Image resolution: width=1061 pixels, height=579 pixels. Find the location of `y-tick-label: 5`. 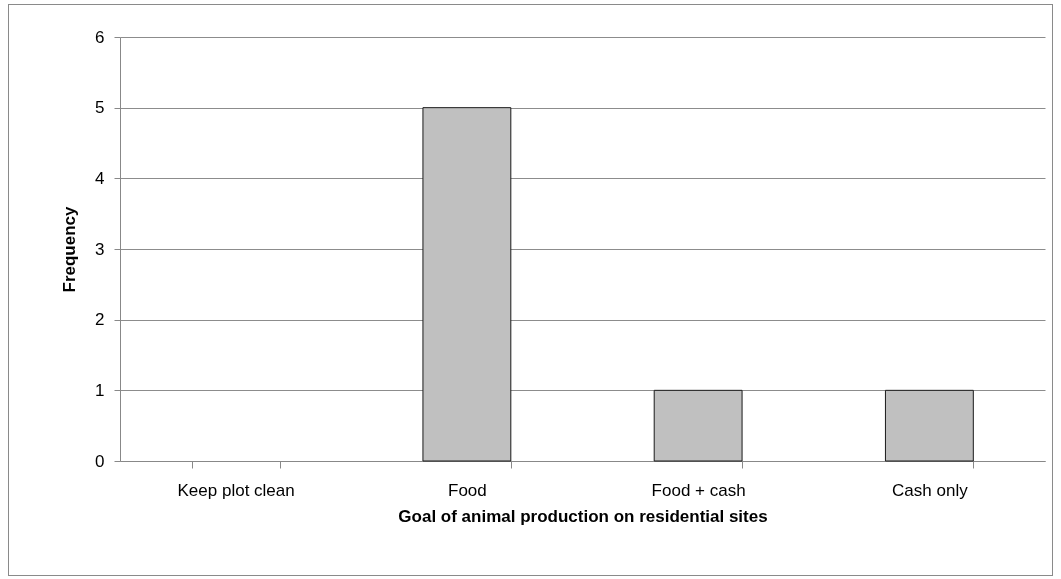

y-tick-label: 5 is located at coordinates (100, 108).